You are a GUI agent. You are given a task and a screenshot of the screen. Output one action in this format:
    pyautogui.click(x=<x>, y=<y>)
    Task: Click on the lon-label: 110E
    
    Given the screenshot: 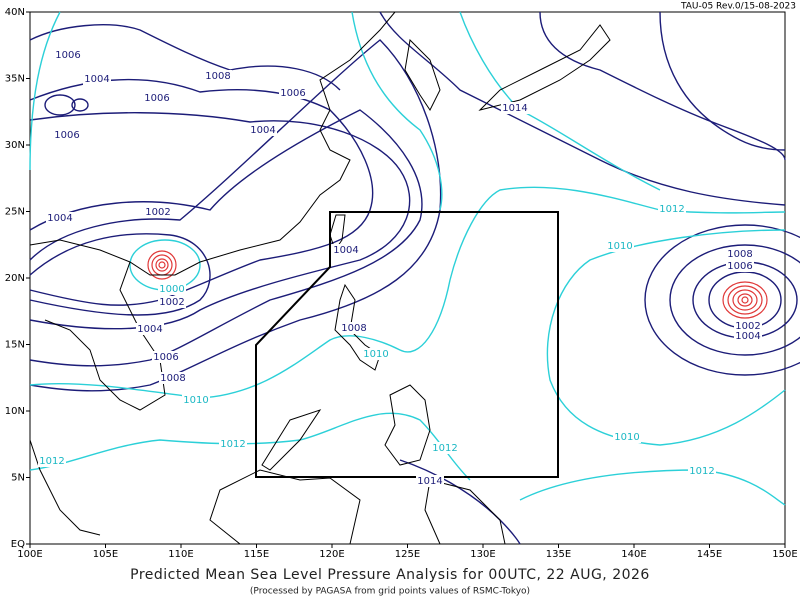 What is the action you would take?
    pyautogui.click(x=180, y=554)
    